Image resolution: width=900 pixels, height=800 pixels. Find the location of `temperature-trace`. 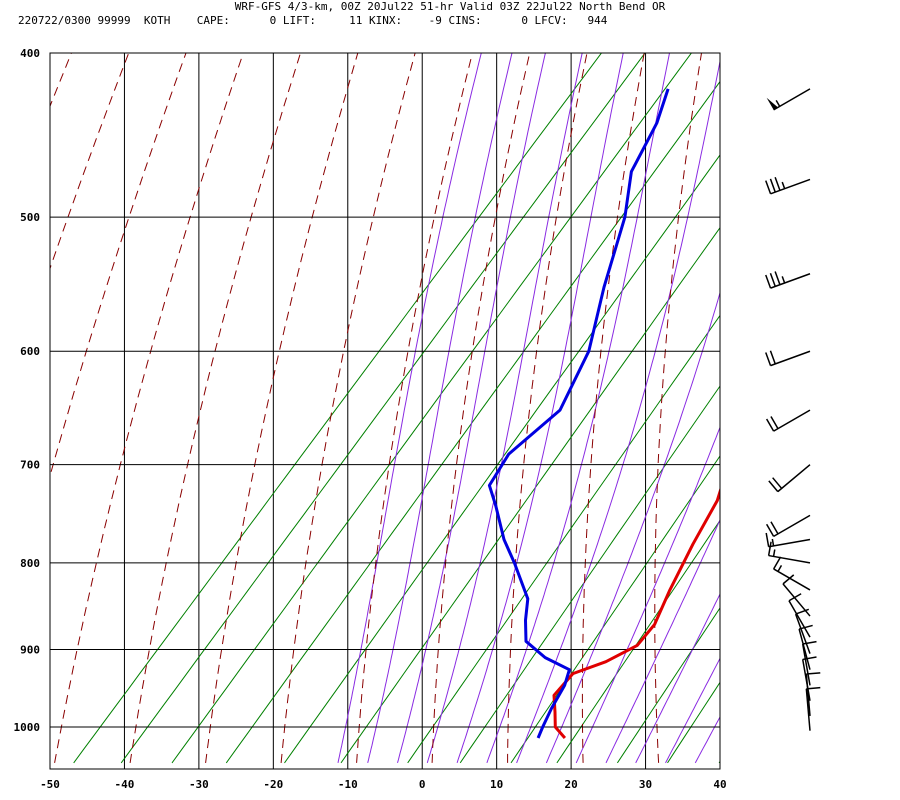

temperature-trace is located at coordinates (636, 612).